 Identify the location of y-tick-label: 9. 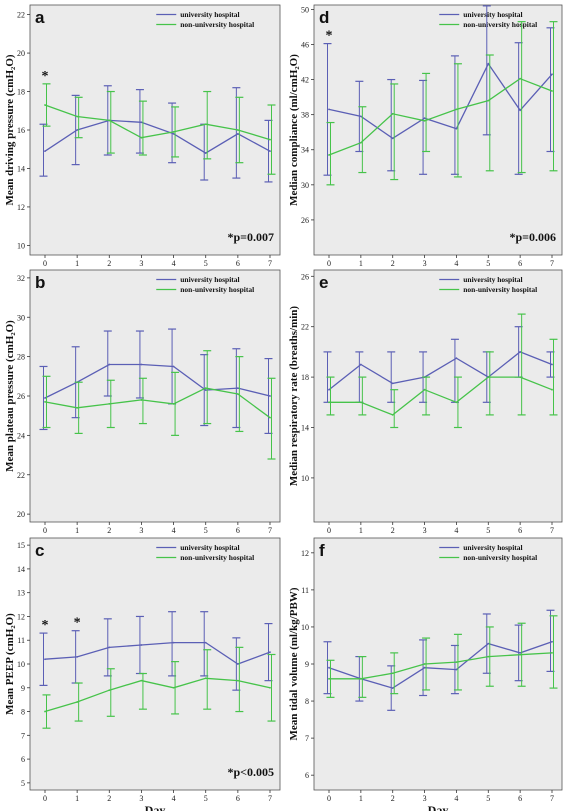
(23, 688).